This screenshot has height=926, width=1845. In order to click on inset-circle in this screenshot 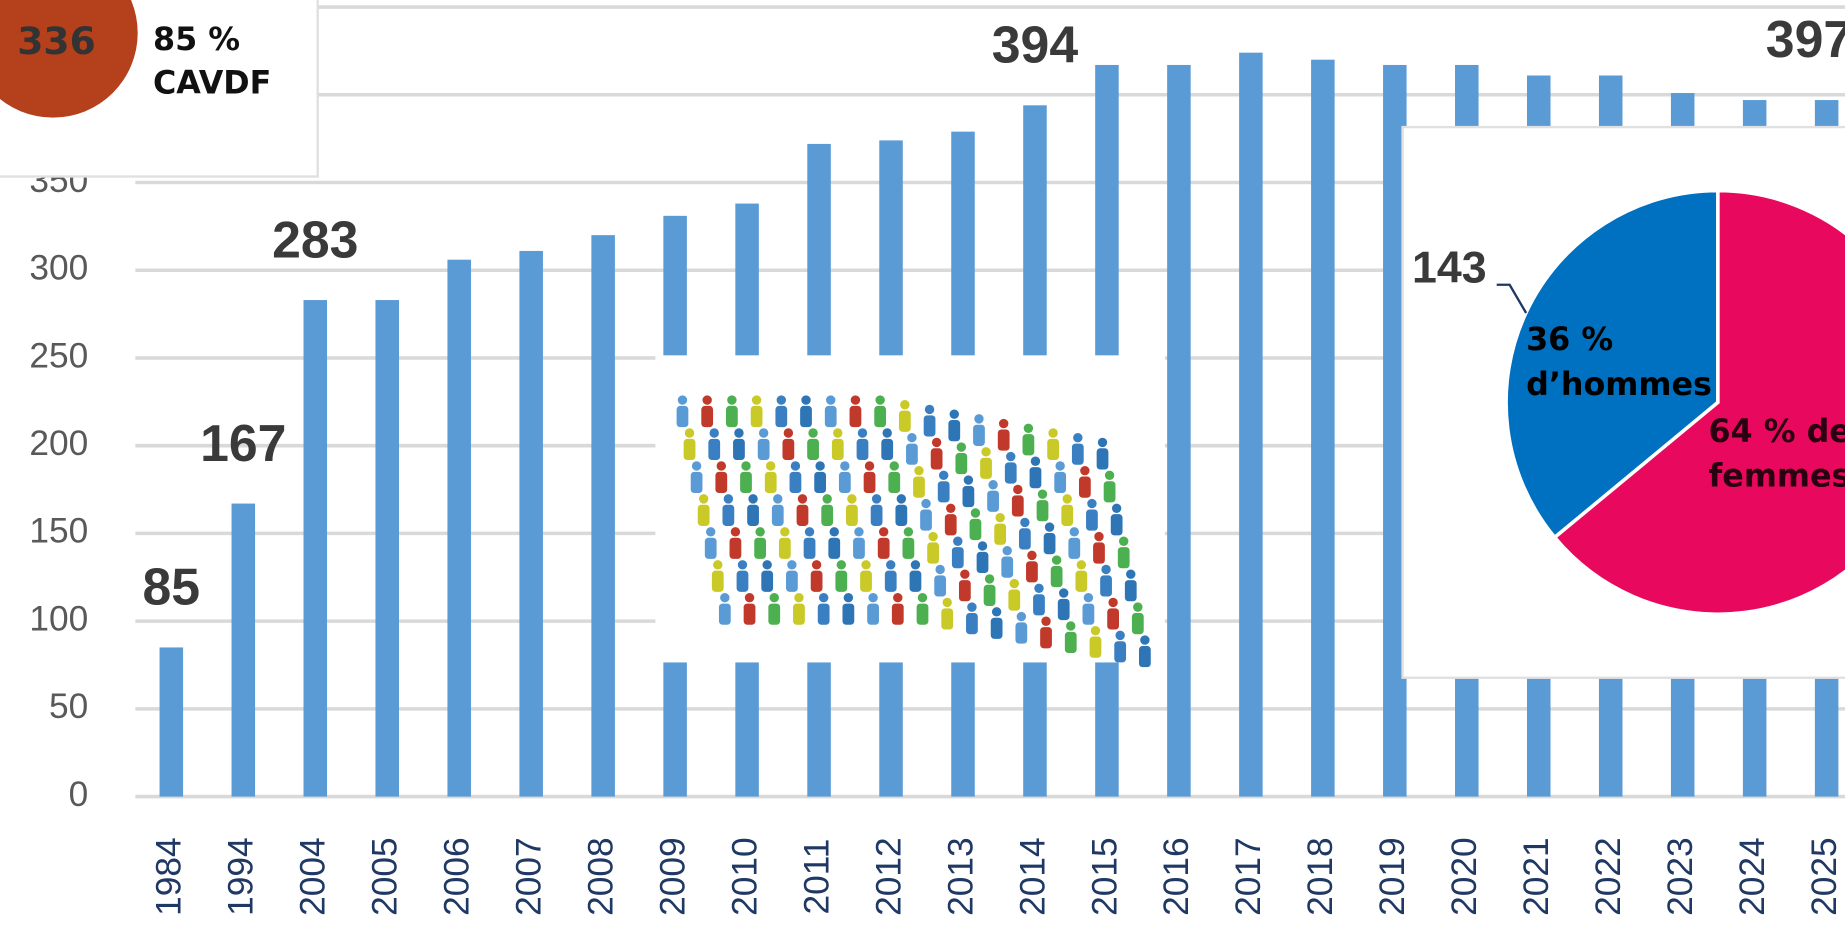, I will do `click(69, 59)`.